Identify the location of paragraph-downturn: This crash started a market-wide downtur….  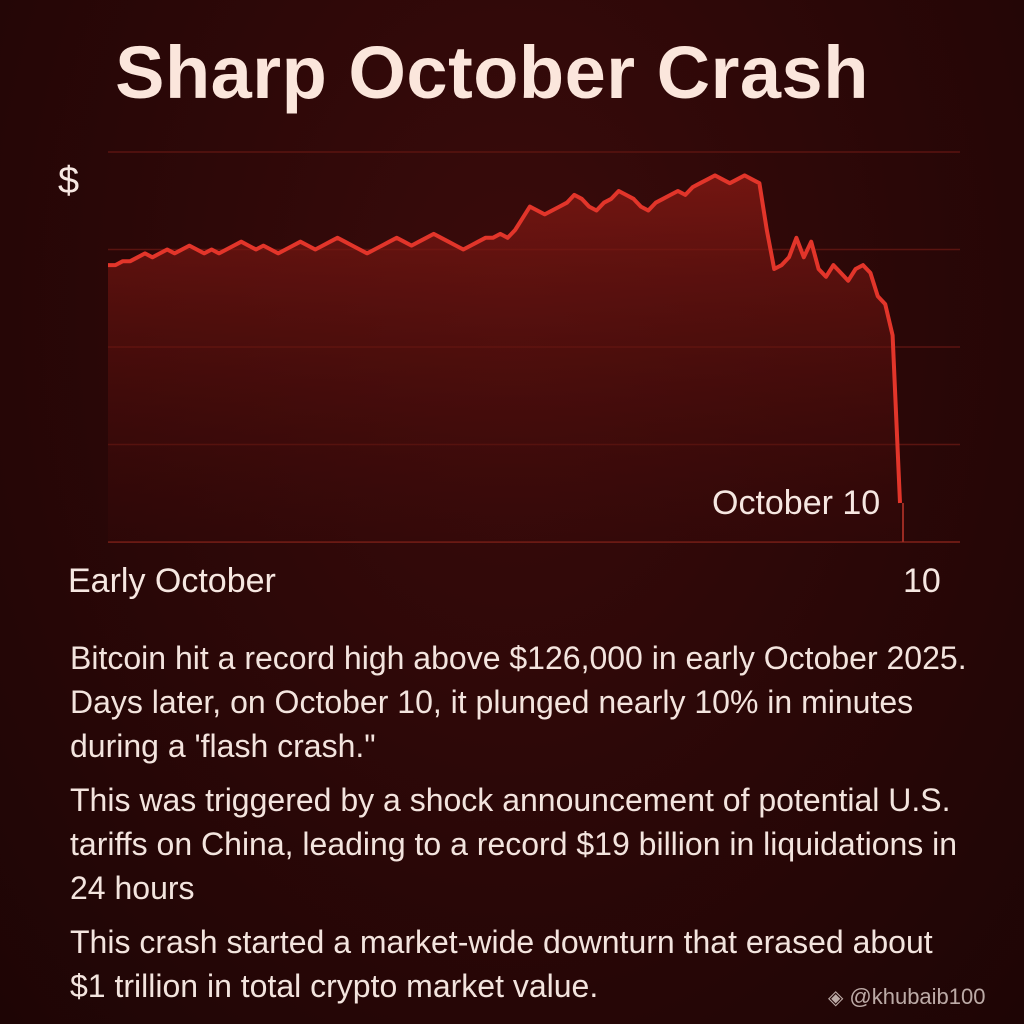
(501, 964).